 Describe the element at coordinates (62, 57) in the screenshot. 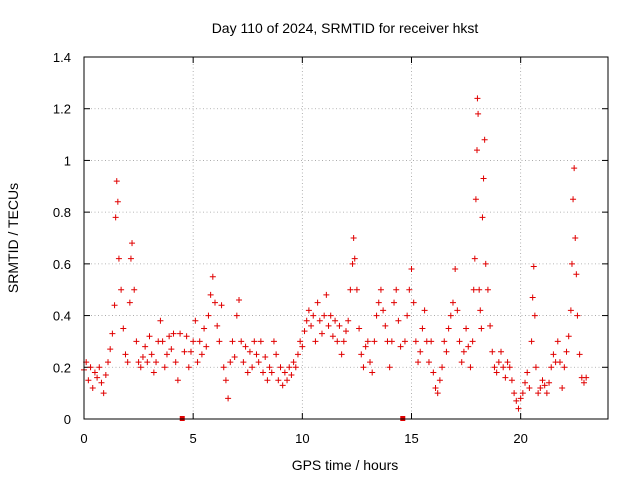

I see `y-tick-label: 1.4` at that location.